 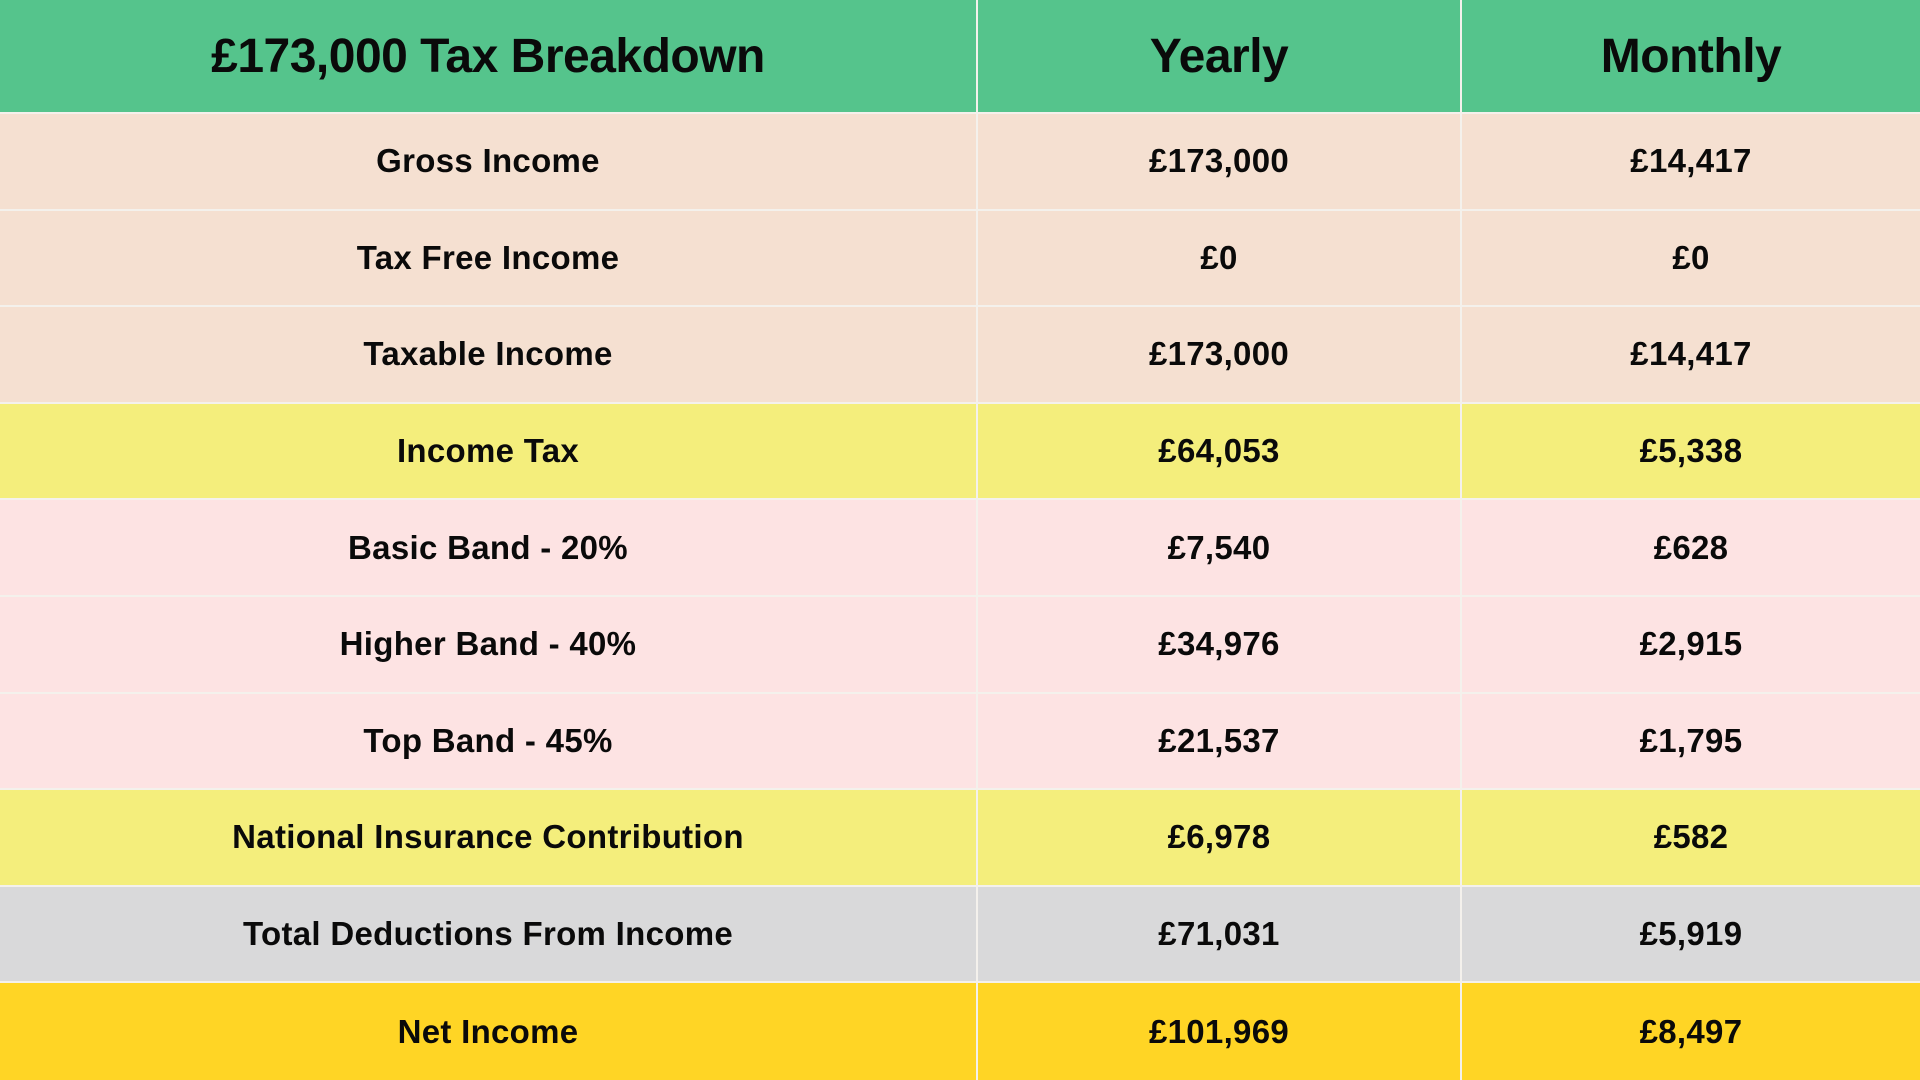 I want to click on row-monthly-top-band: £1,795, so click(x=1691, y=742).